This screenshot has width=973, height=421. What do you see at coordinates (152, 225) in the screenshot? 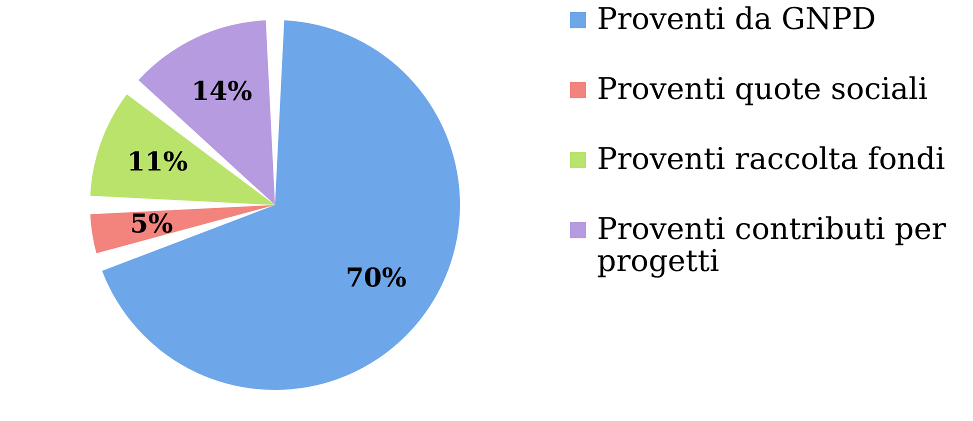
I see `data-label: 5%` at bounding box center [152, 225].